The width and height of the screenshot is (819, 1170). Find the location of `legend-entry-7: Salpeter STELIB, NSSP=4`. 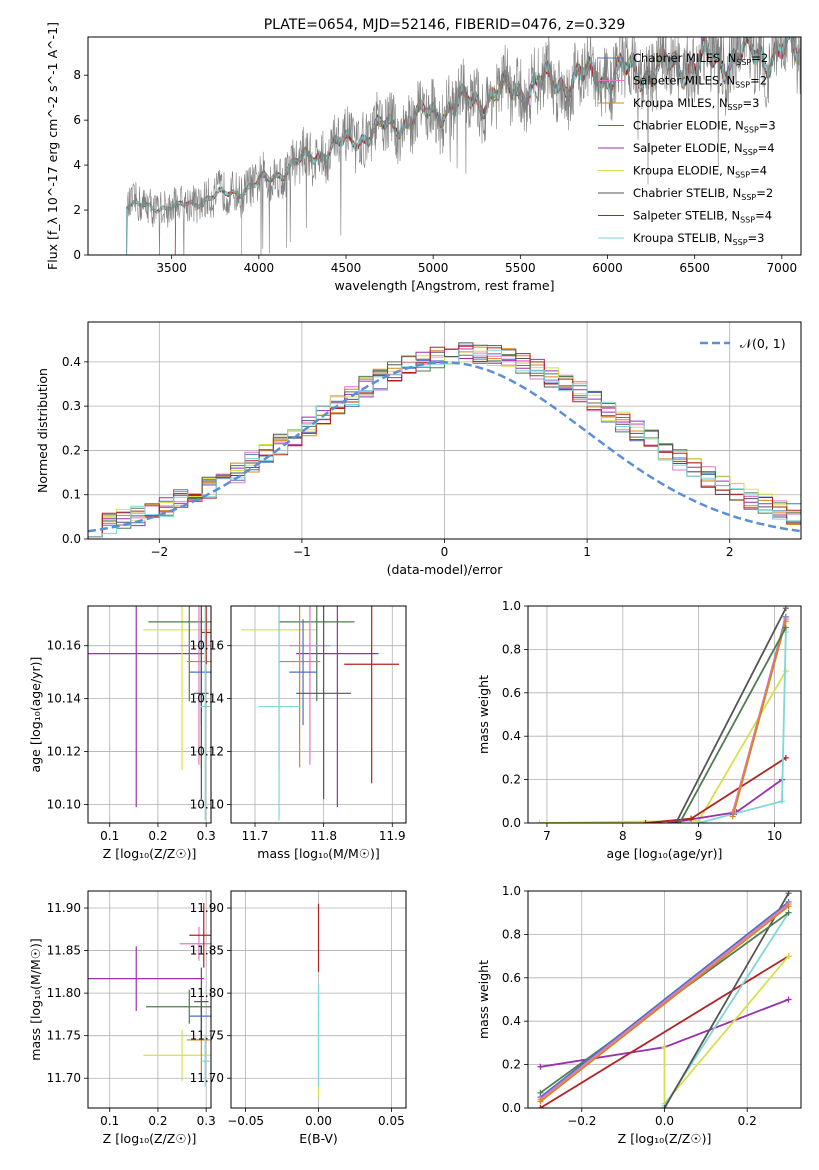

legend-entry-7: Salpeter STELIB, NSSP=4 is located at coordinates (702, 217).